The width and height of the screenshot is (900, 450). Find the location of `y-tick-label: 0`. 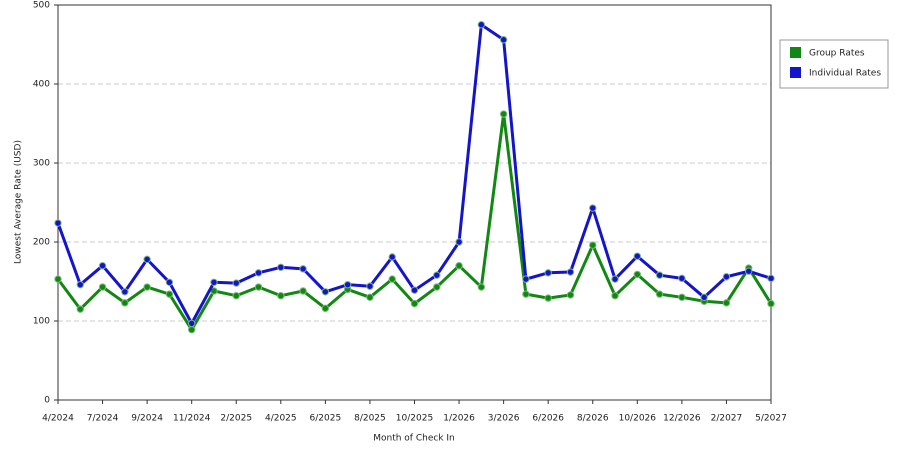

y-tick-label: 0 is located at coordinates (47, 401).